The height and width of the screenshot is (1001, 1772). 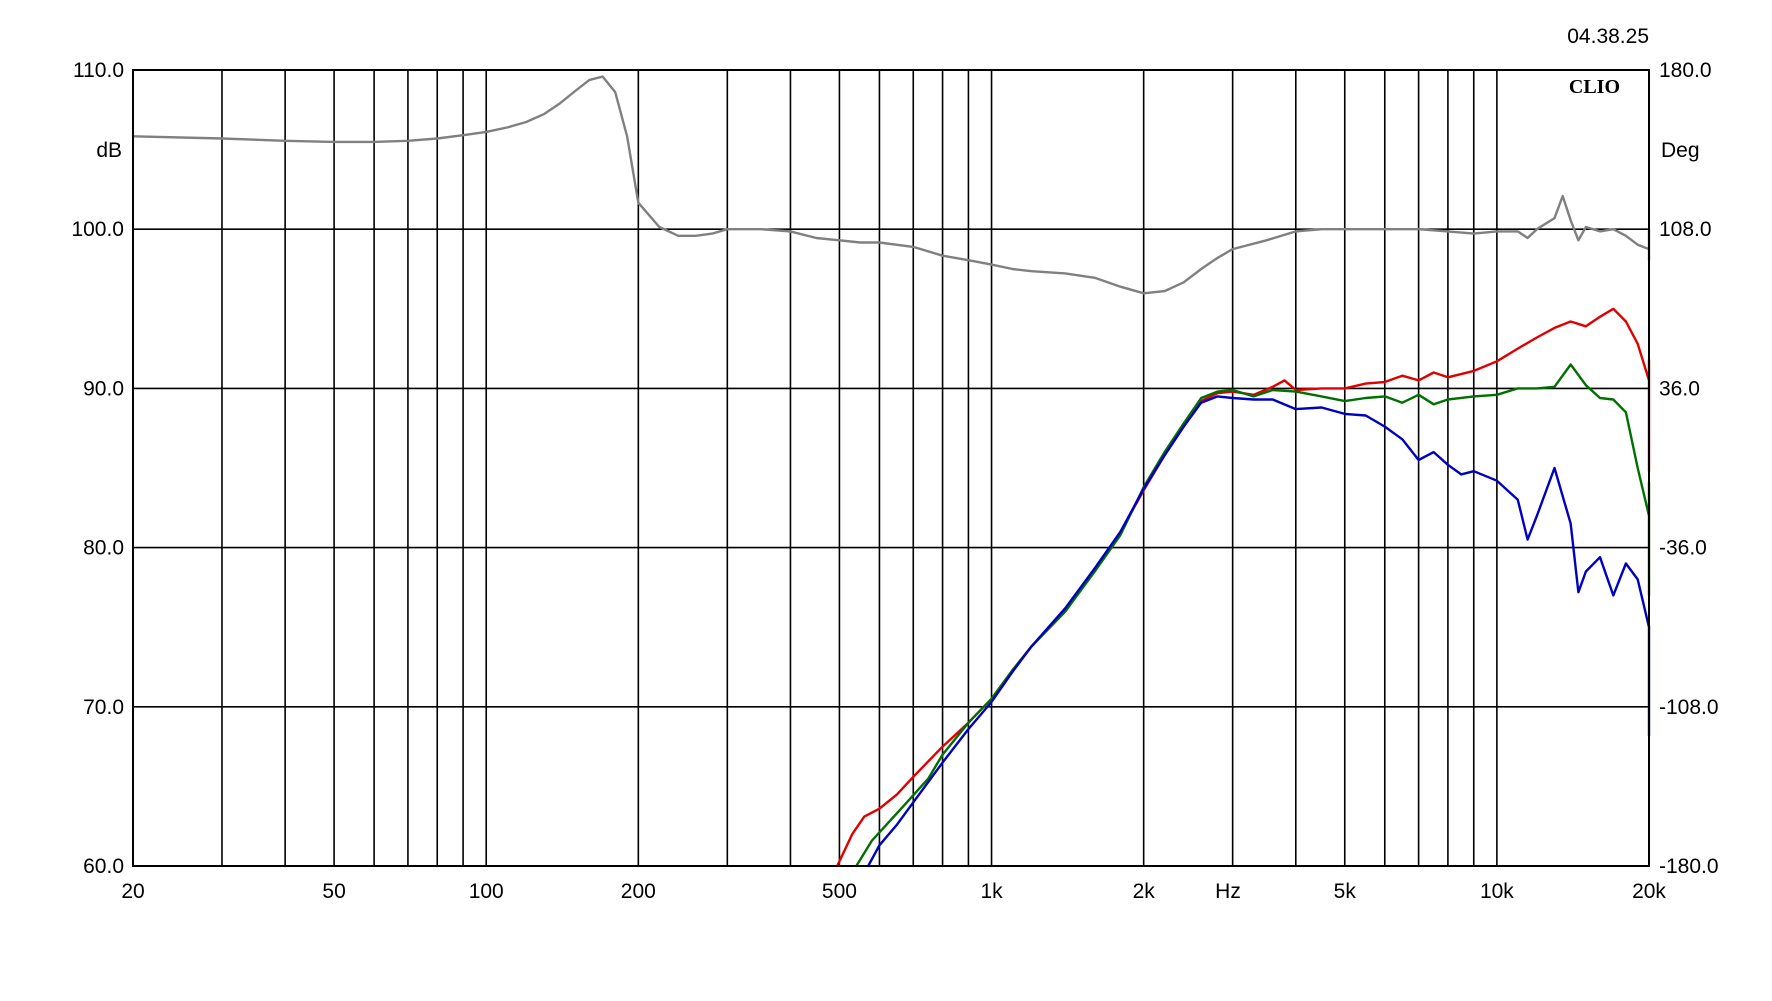 I want to click on x-tick-label: 200, so click(x=638, y=891).